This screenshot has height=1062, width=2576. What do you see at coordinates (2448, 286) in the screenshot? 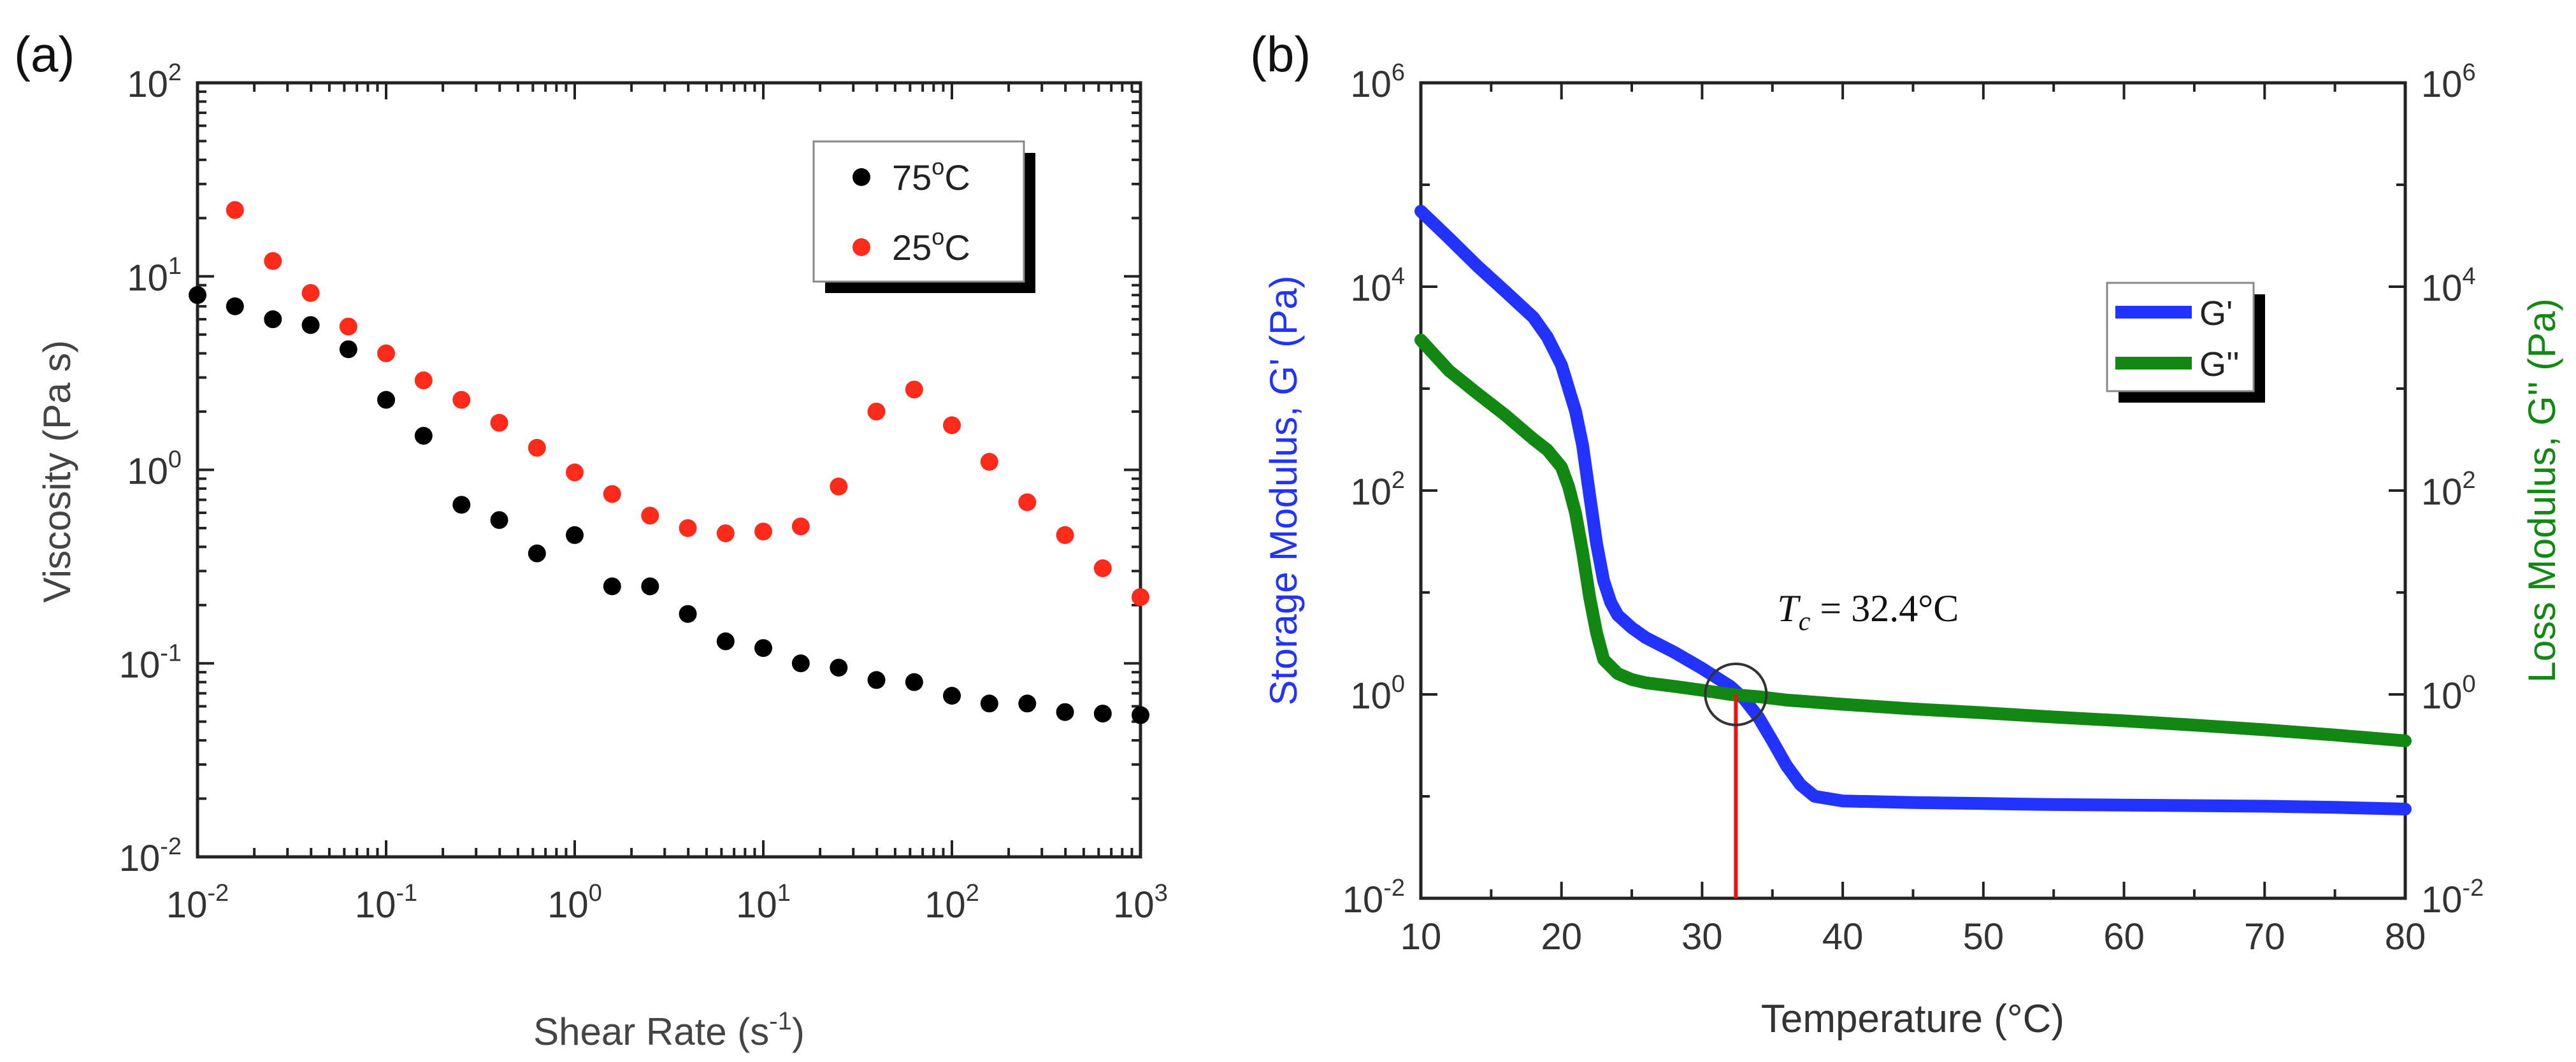
I see `right-tick-label: 10⁴` at bounding box center [2448, 286].